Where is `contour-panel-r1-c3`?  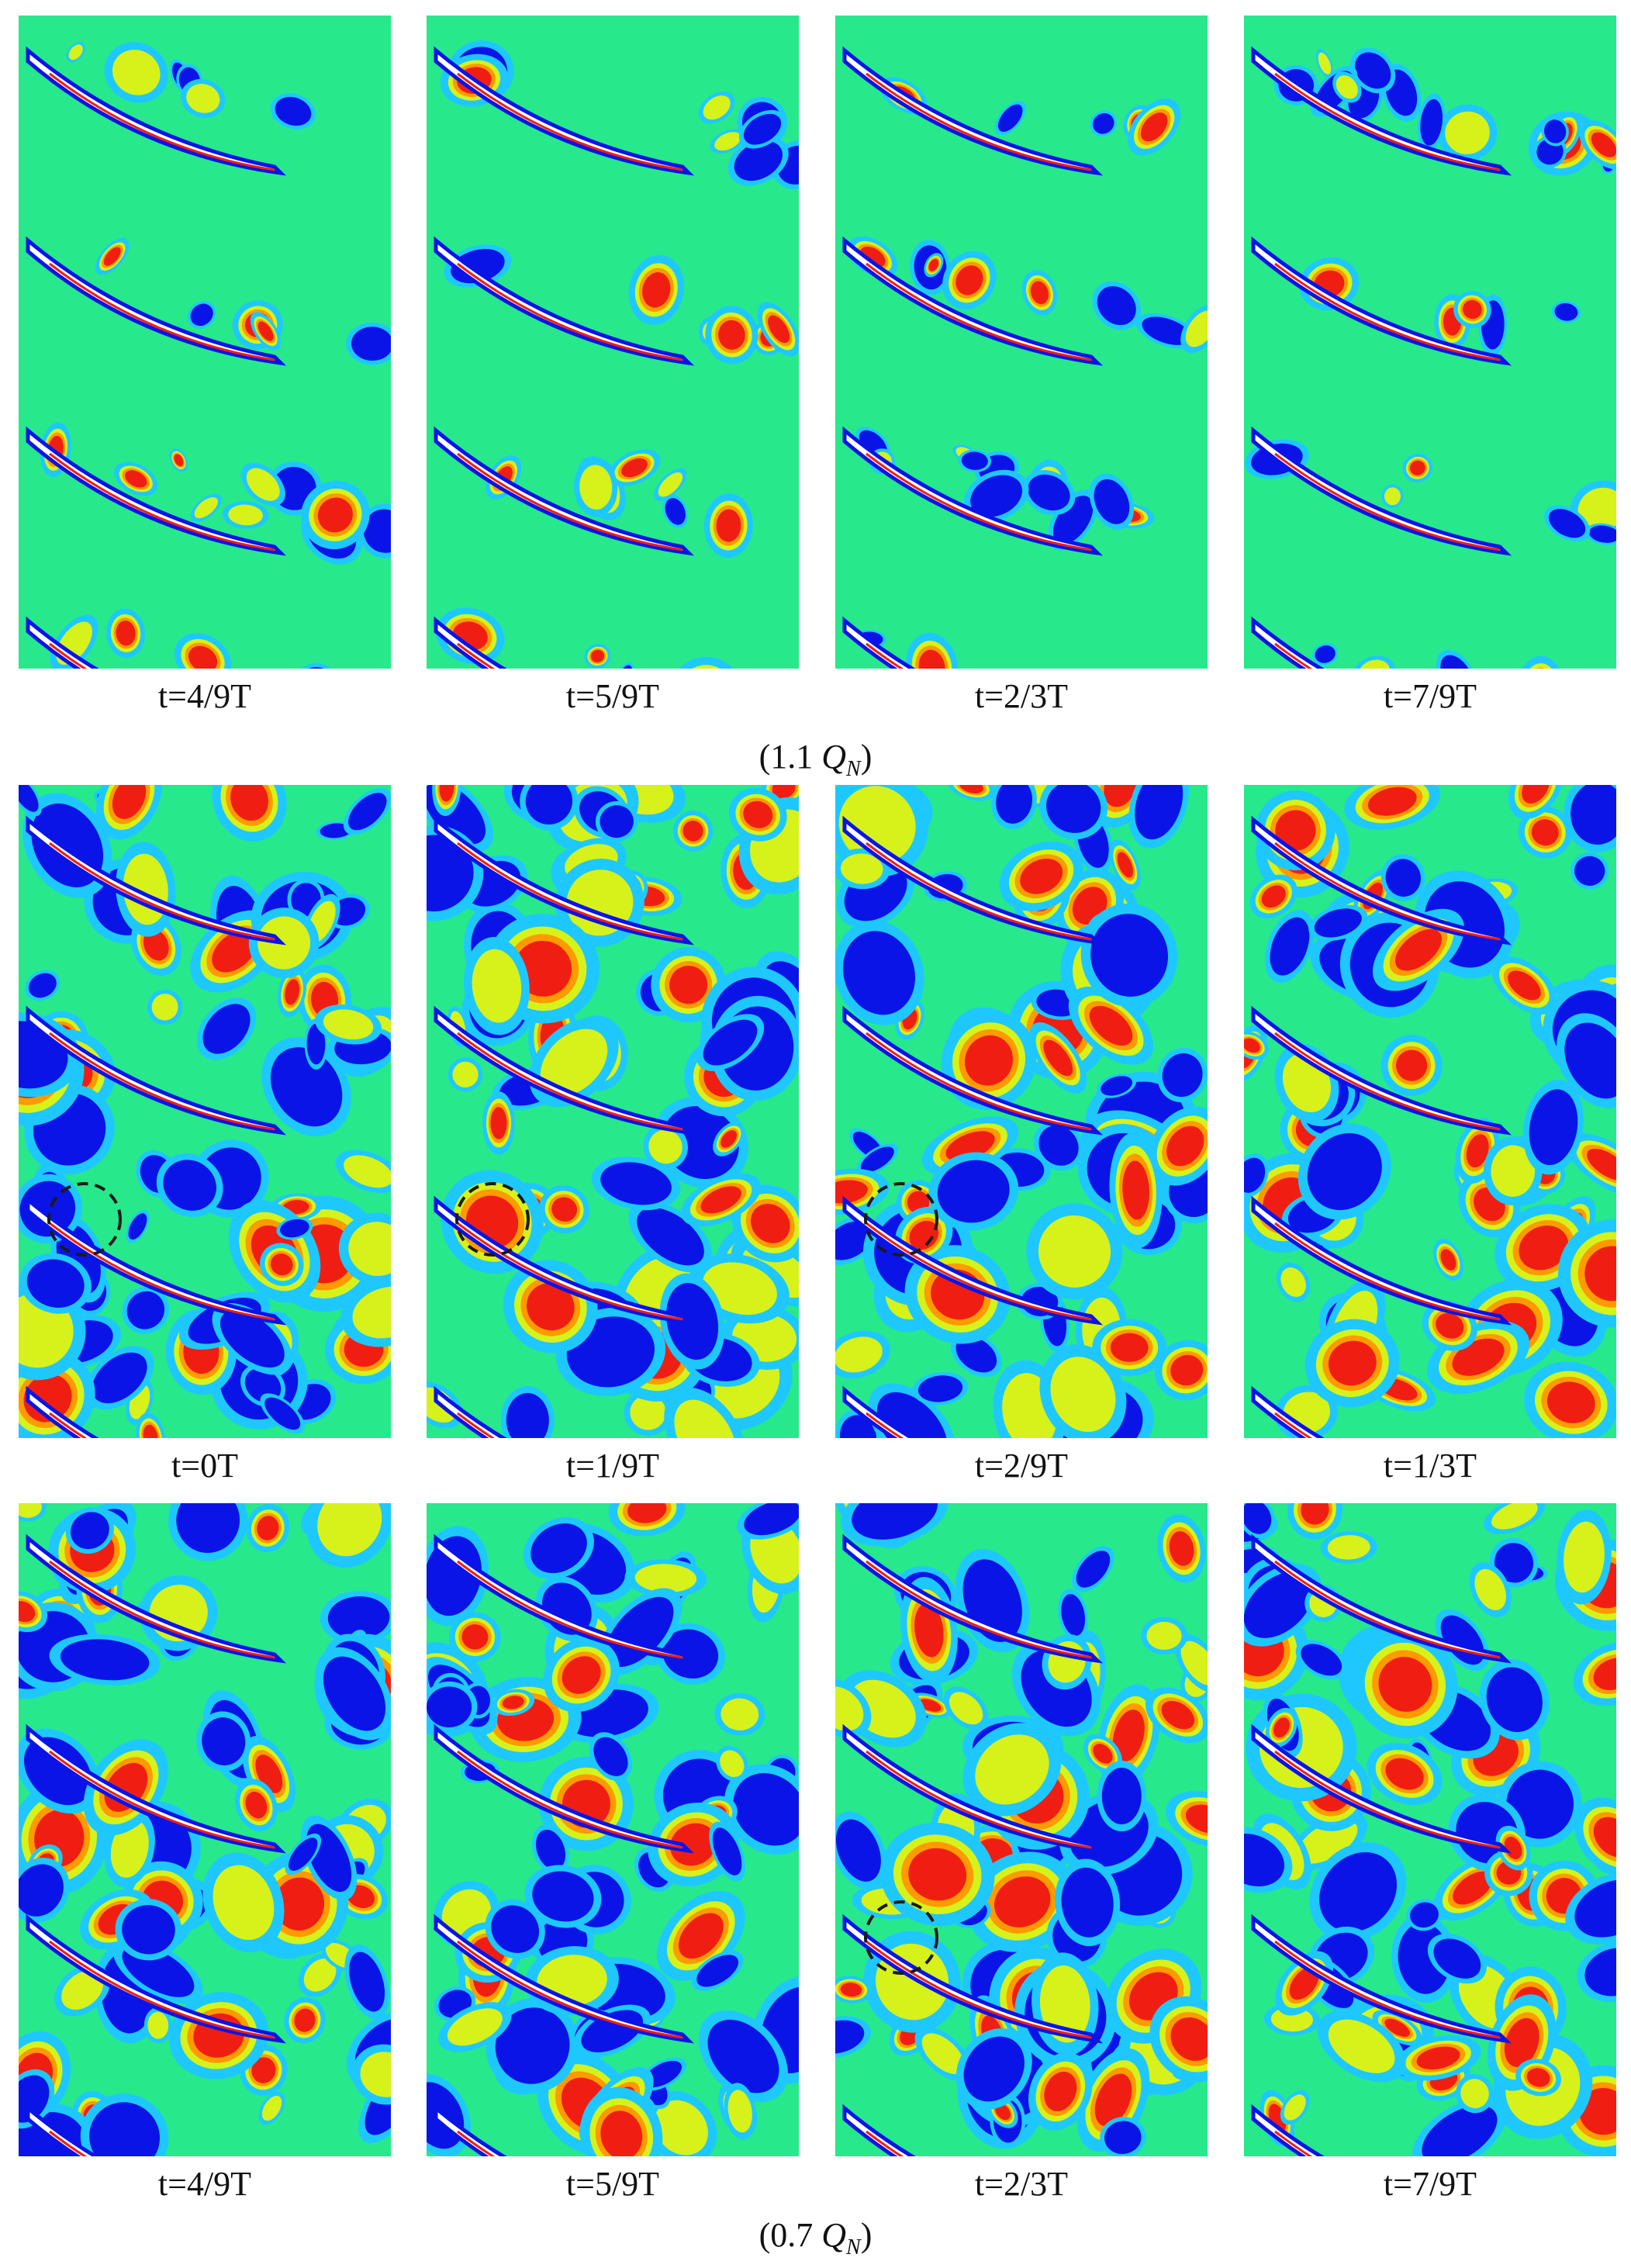
contour-panel-r1-c3 is located at coordinates (1022, 342).